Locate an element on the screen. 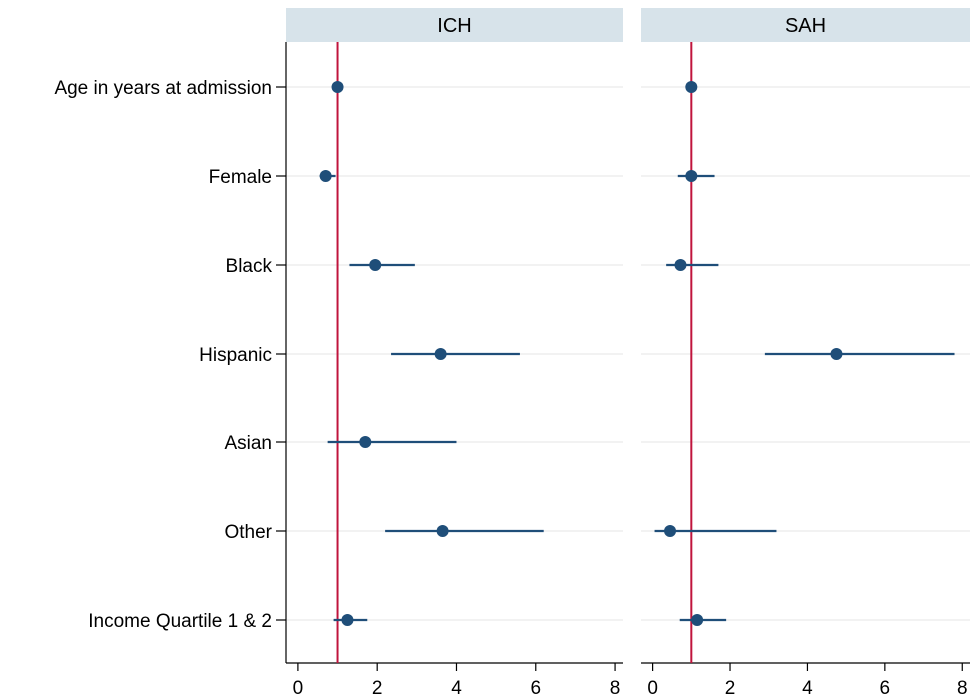  y-label-age-in-years-at-admission: Age in years at admission is located at coordinates (163, 88).